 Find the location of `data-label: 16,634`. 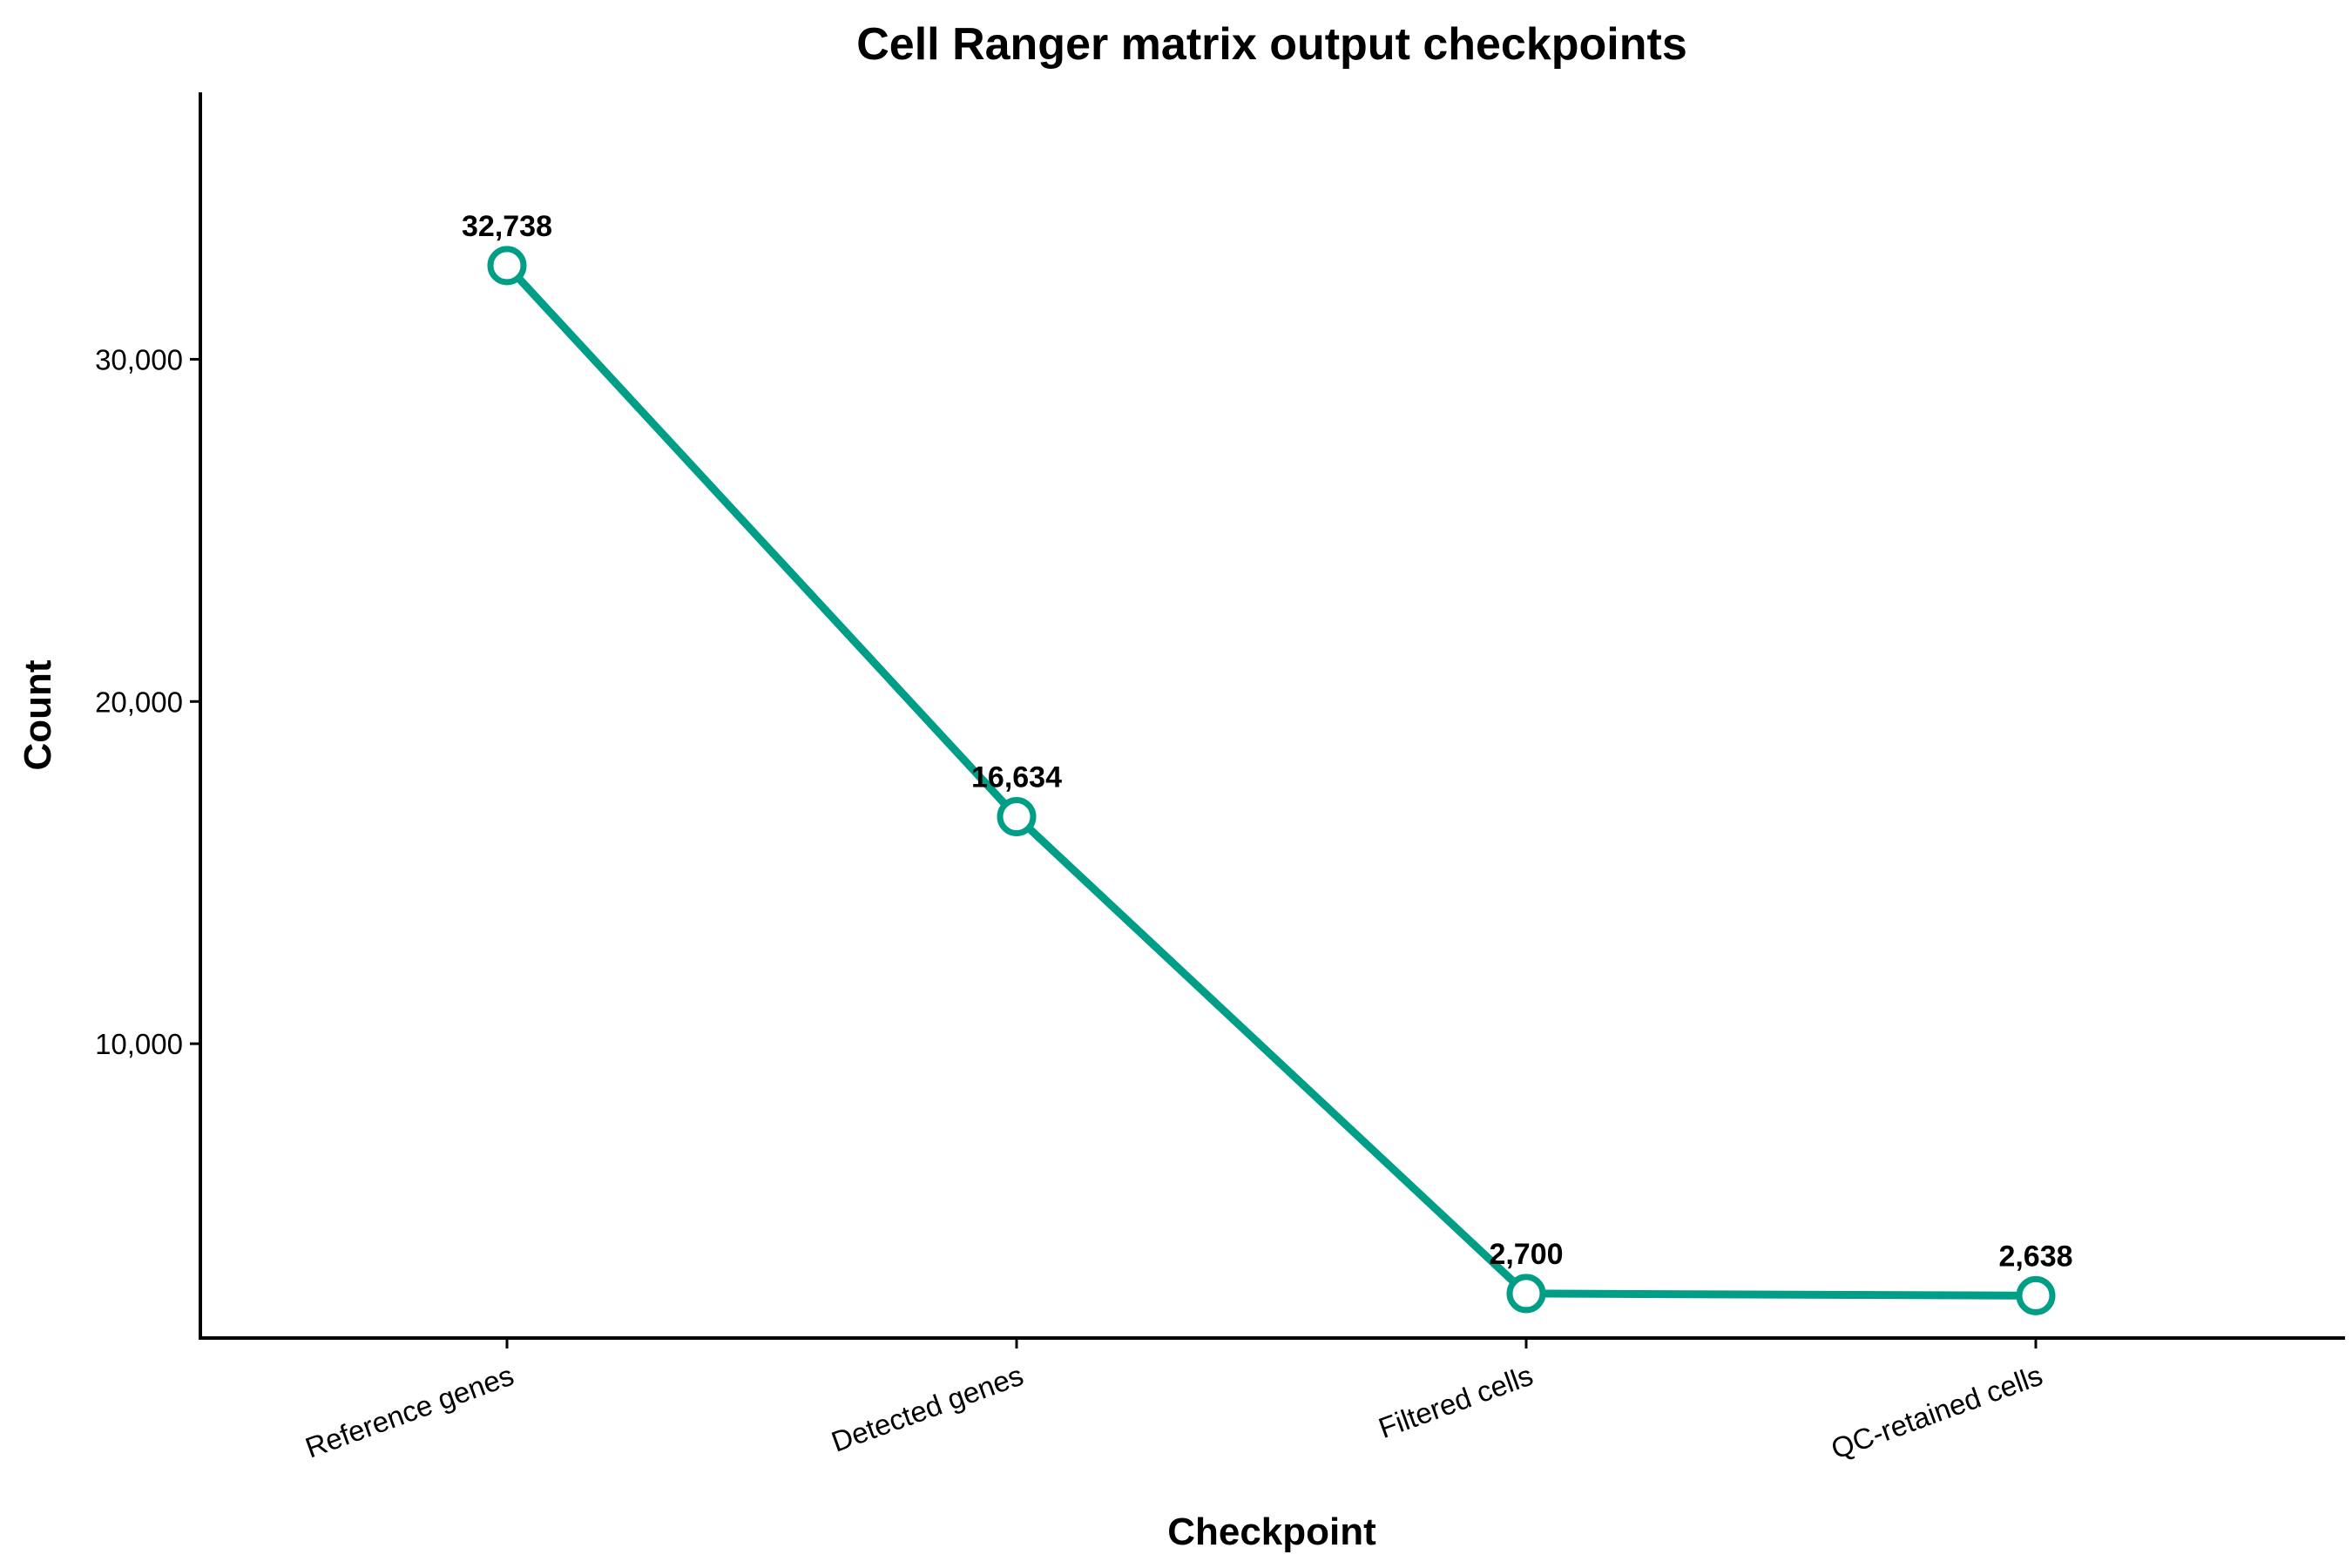

data-label: 16,634 is located at coordinates (1016, 777).